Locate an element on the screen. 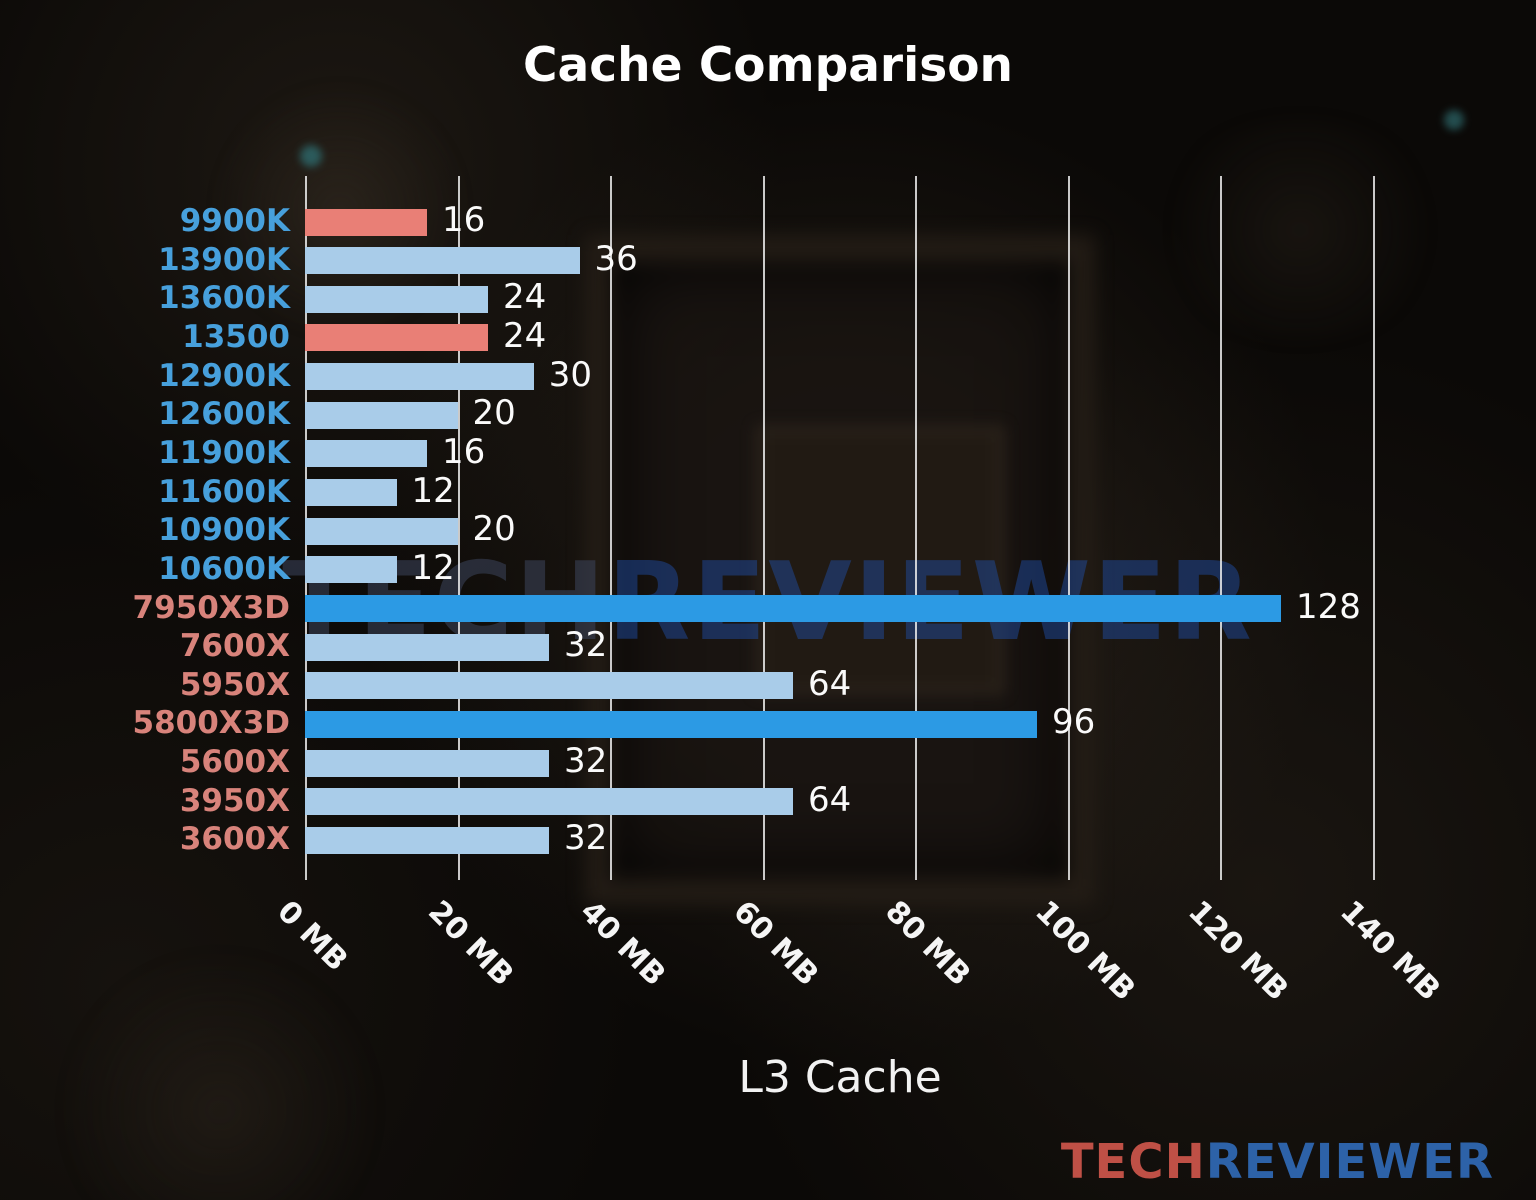  x-tick-label: 80 MB is located at coordinates (928, 943).